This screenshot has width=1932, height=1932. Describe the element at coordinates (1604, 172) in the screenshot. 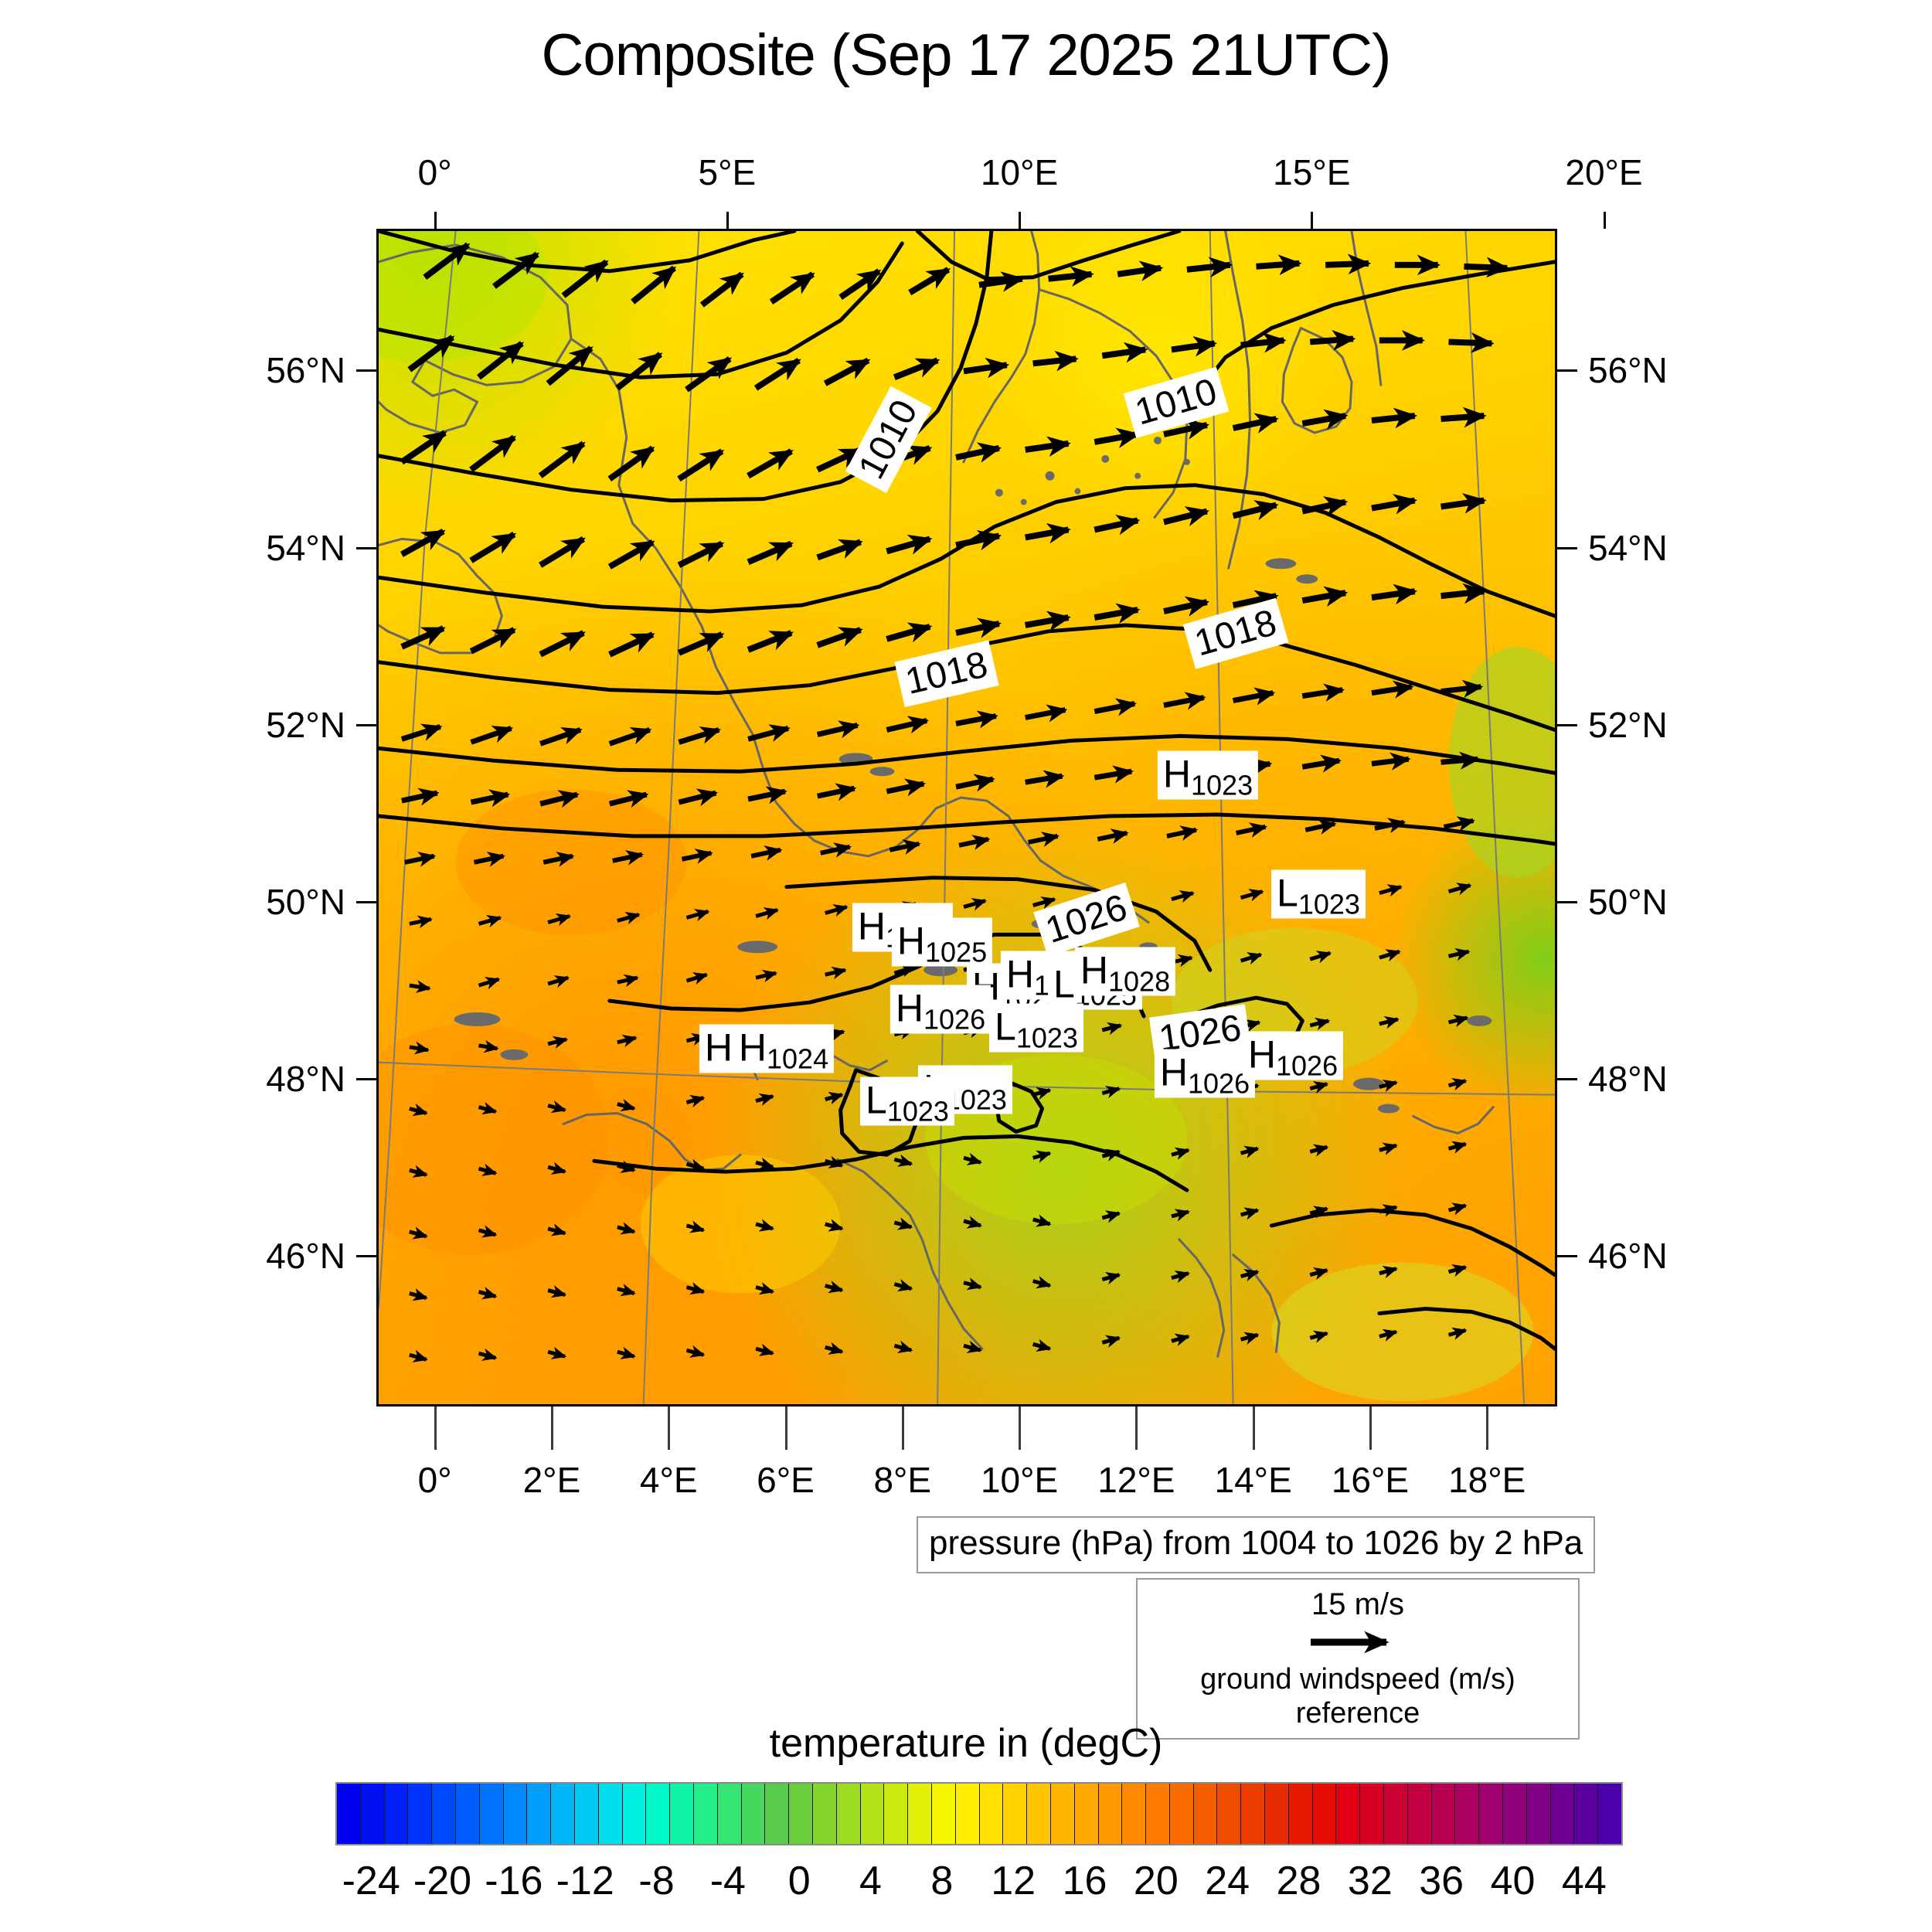

I see `top-axis-label: 20°E` at that location.